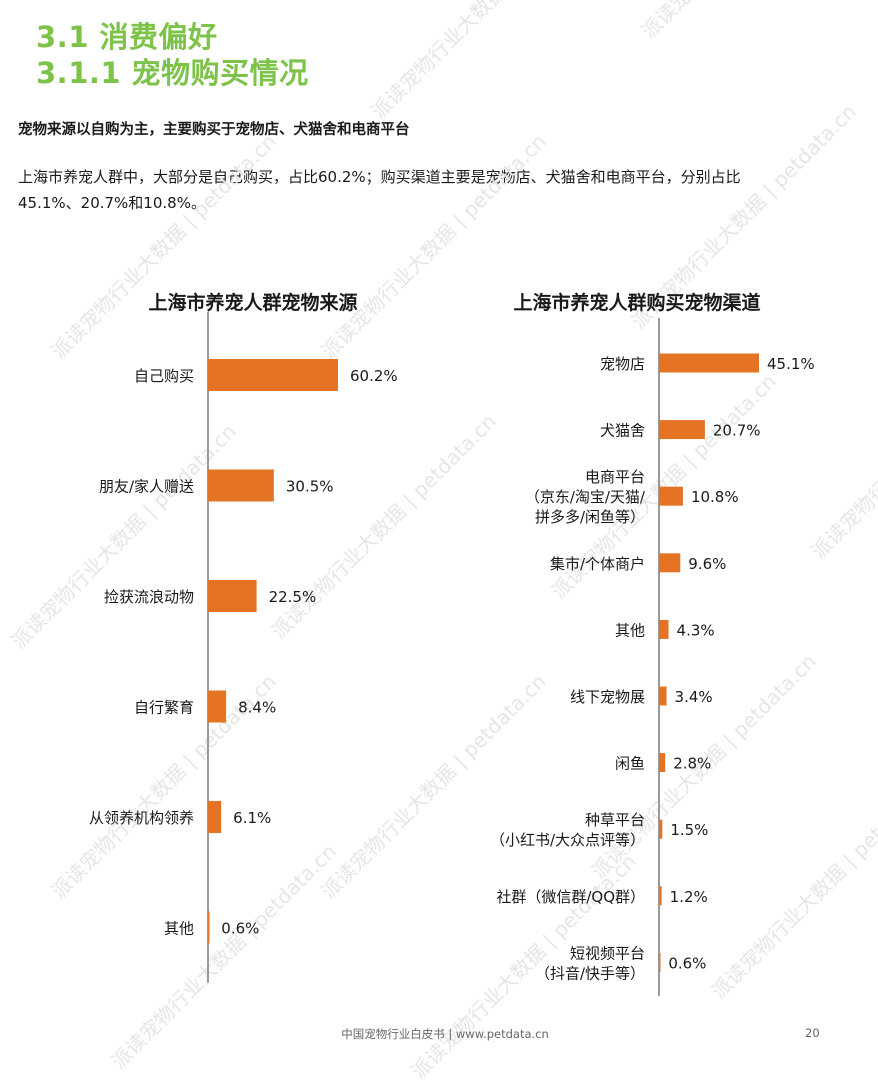 The height and width of the screenshot is (1088, 878). I want to click on chart-category-label: 社群（微信群/QQ群）, so click(570, 897).